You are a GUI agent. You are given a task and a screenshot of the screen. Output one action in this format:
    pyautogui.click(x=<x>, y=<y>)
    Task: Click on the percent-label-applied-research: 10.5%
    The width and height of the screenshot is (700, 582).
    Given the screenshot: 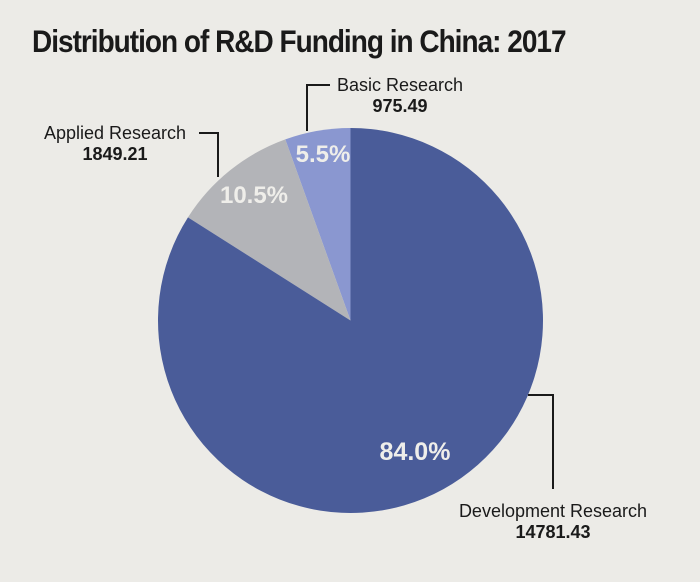 What is the action you would take?
    pyautogui.click(x=254, y=195)
    